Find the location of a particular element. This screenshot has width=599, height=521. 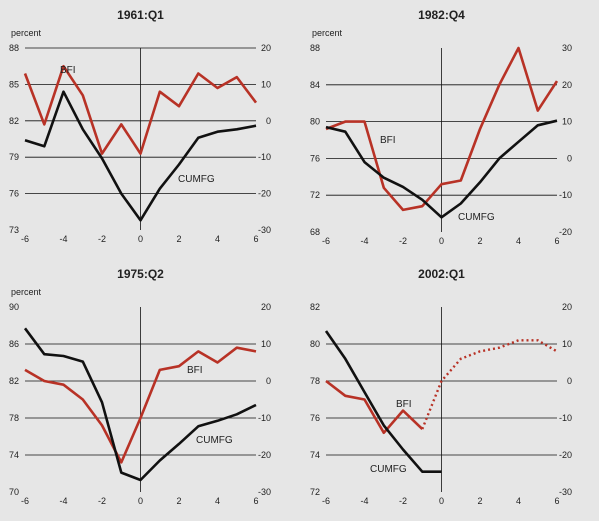

left-tick-label: 84 is located at coordinates (315, 85).